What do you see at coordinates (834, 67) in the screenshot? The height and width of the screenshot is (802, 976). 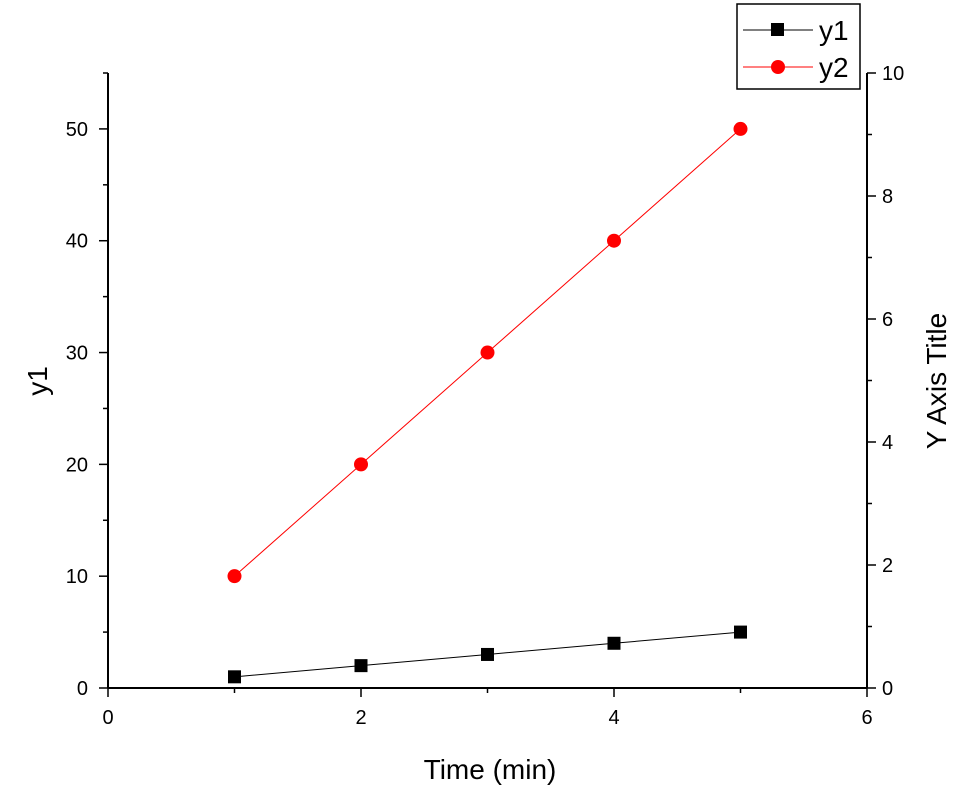 I see `legend-label-y2: y2` at bounding box center [834, 67].